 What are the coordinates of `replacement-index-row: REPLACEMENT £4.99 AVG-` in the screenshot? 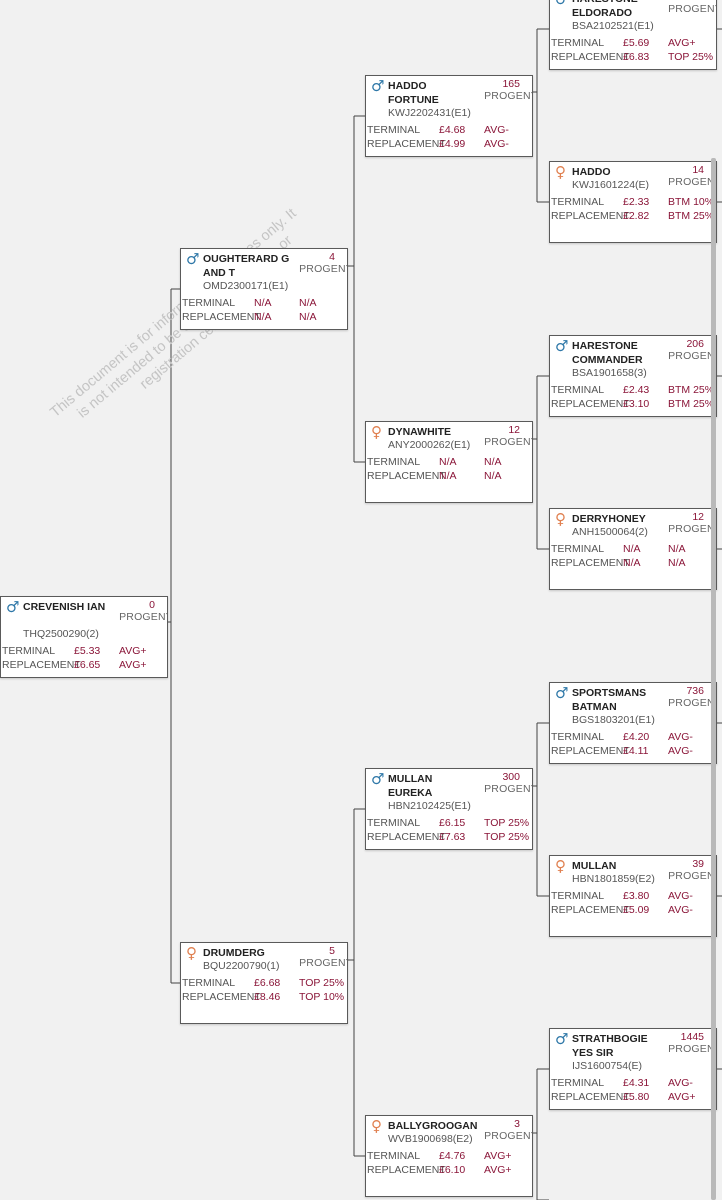 It's located at (449, 145).